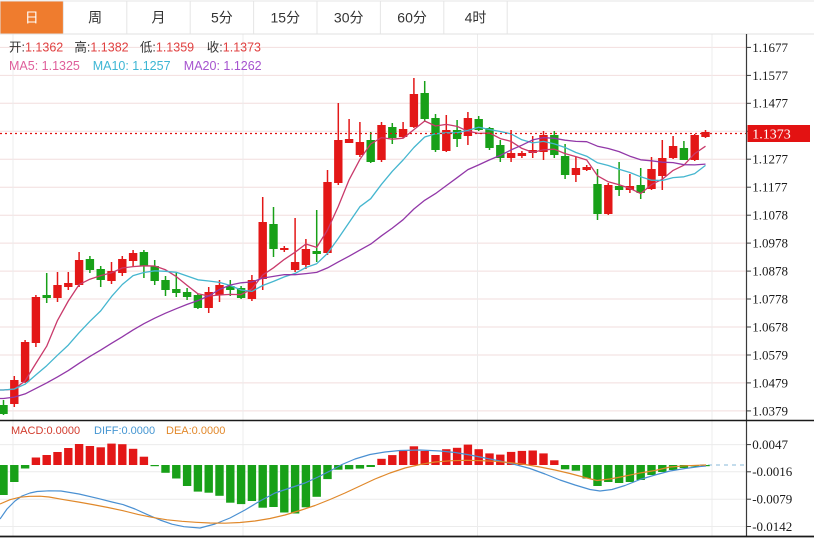 This screenshot has height=540, width=814. Describe the element at coordinates (195, 431) in the screenshot. I see `svg-text: DEA:0.0000` at that location.